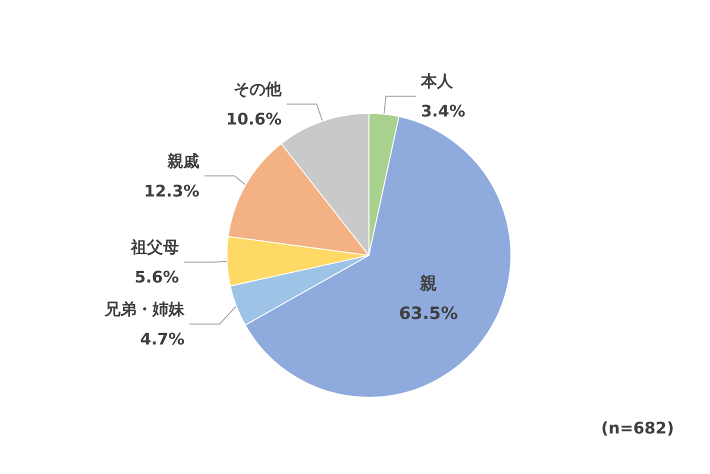 The width and height of the screenshot is (710, 474). What do you see at coordinates (156, 277) in the screenshot?
I see `data-label: 5.6%` at bounding box center [156, 277].